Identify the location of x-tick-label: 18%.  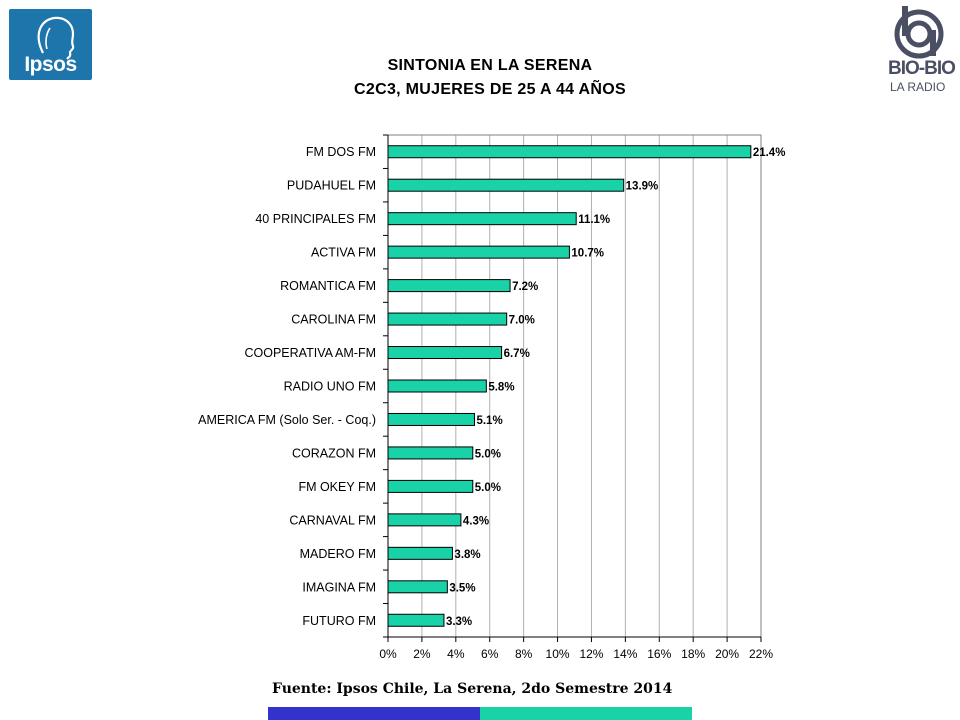
(693, 654).